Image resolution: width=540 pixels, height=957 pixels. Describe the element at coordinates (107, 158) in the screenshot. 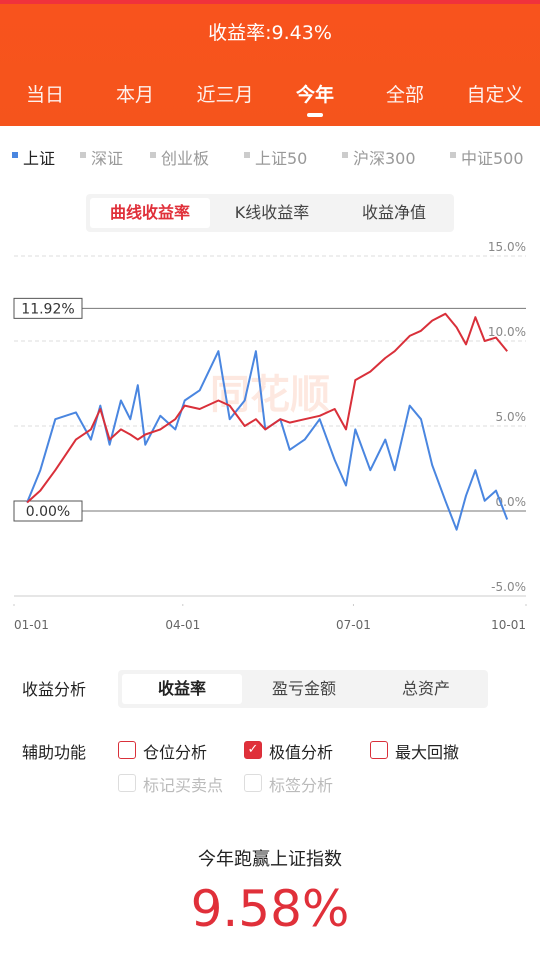

I see `index-option: 深证` at that location.